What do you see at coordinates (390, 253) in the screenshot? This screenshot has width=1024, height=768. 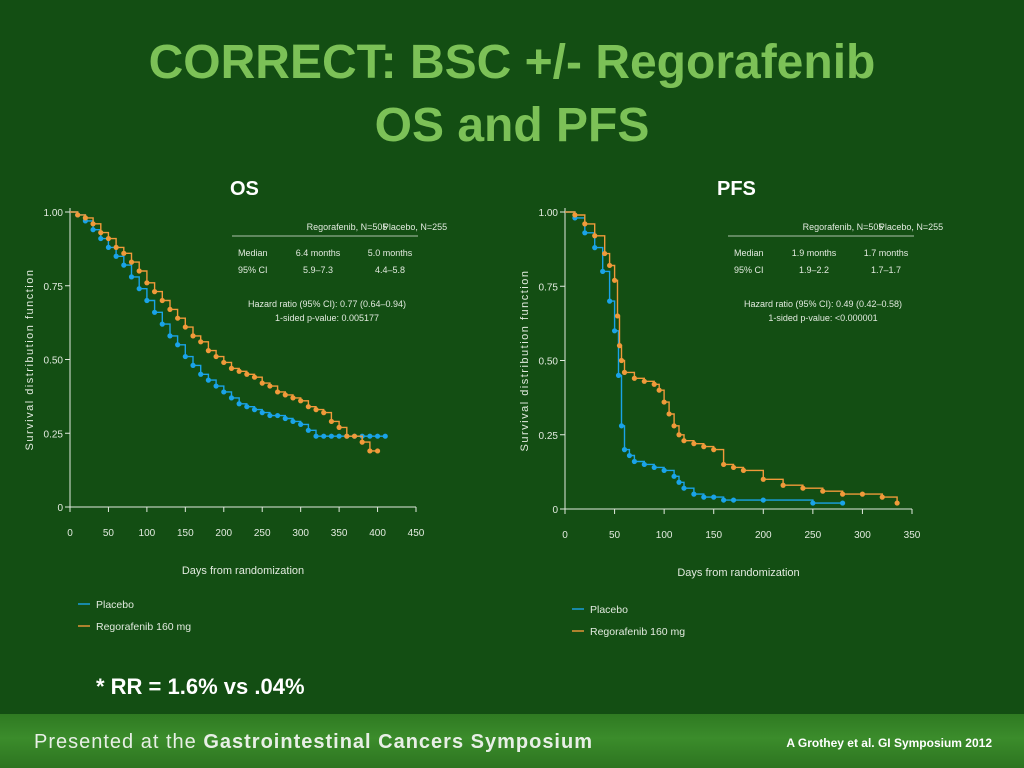 I see `table-cell-placebo: 5.0 months` at bounding box center [390, 253].